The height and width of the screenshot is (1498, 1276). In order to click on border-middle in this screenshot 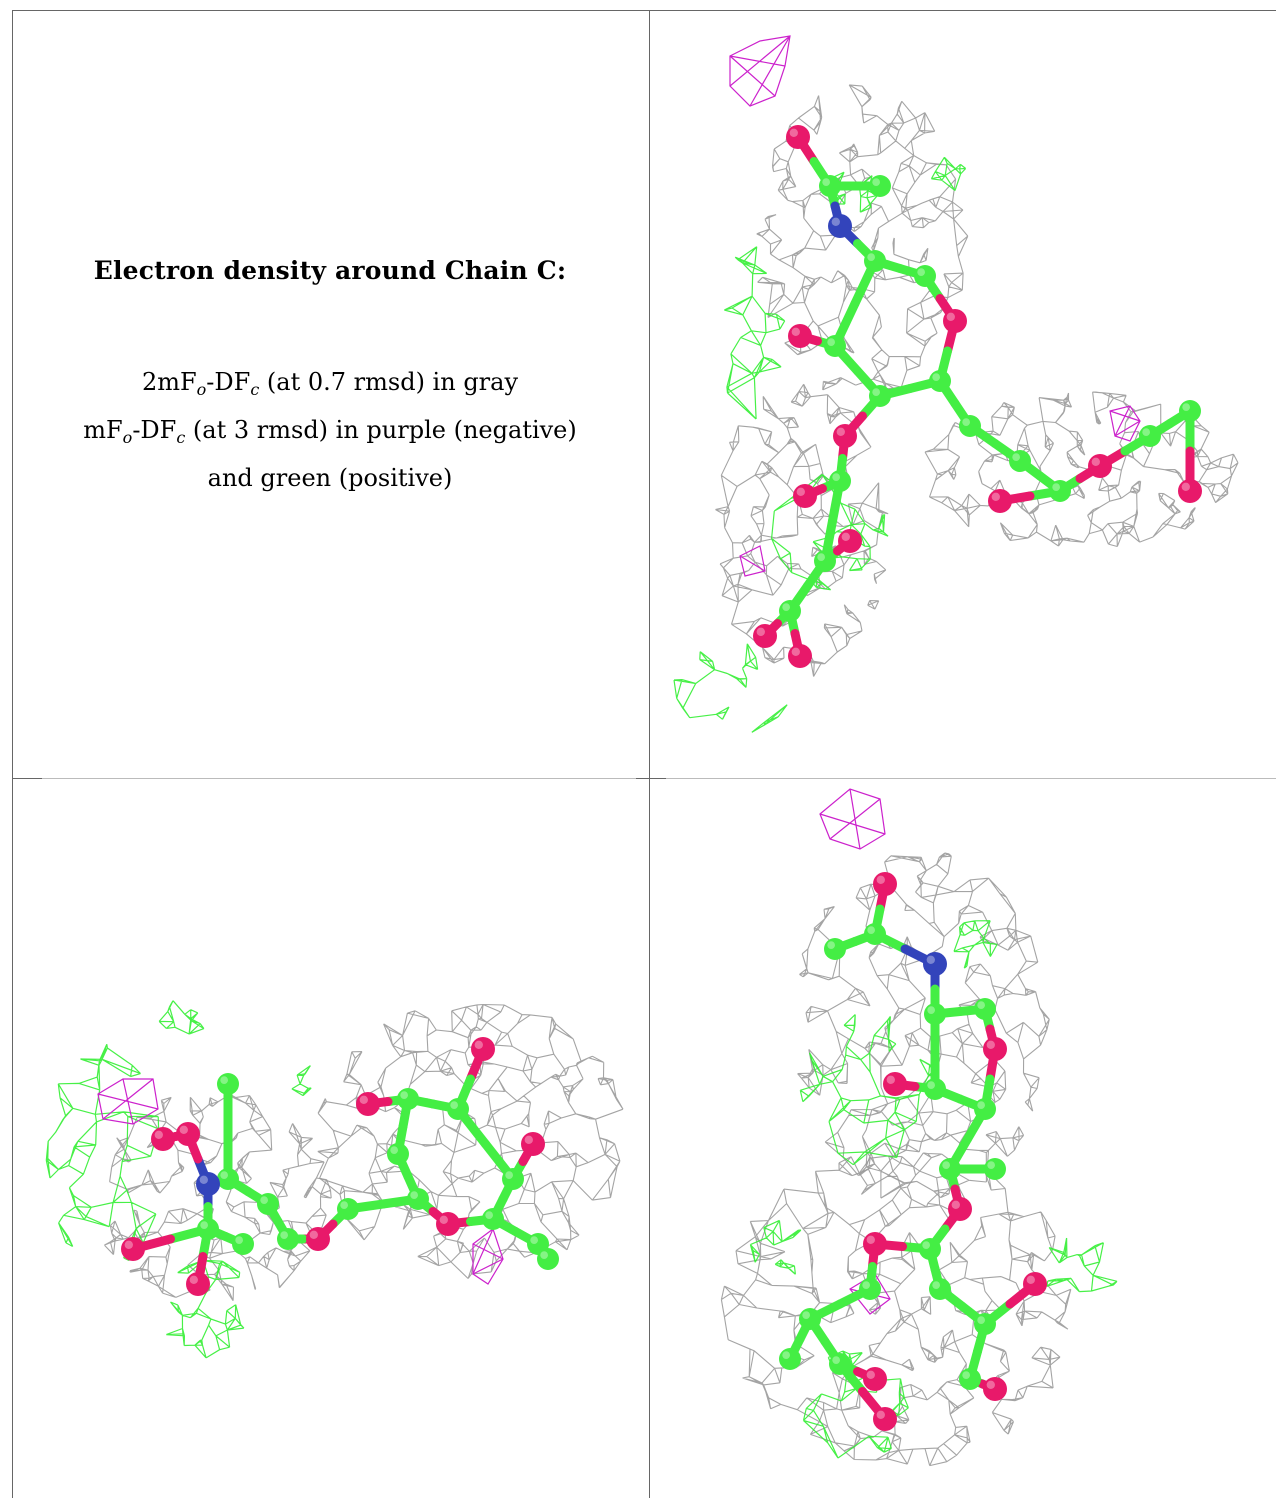, I will do `click(649, 754)`.